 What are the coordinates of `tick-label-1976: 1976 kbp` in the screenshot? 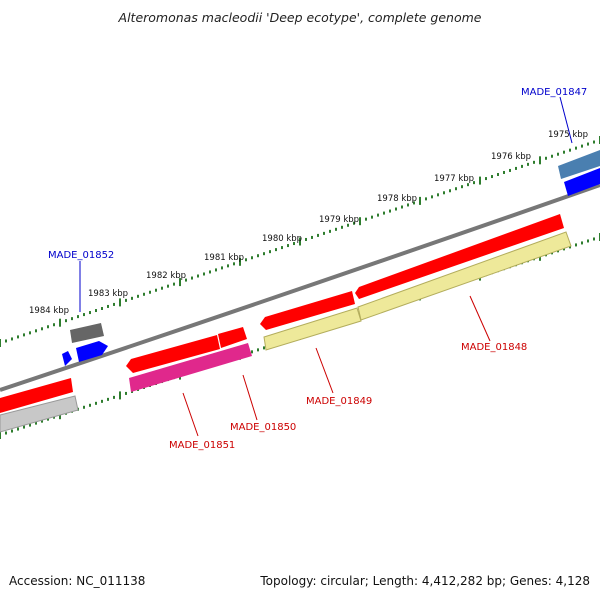 It's located at (511, 157).